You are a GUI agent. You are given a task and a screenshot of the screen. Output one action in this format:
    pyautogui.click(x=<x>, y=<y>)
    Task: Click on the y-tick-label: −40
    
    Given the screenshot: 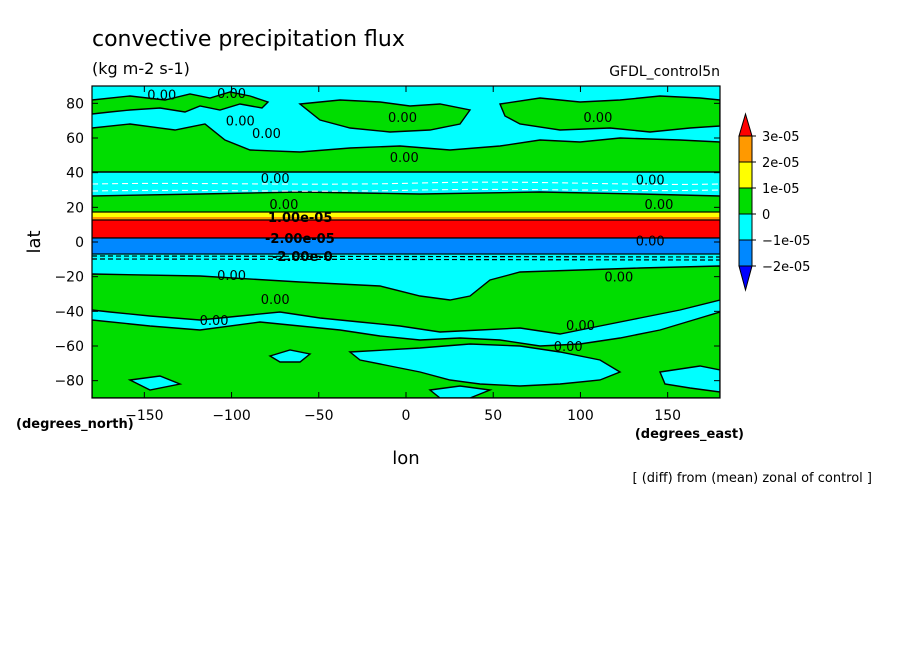 What is the action you would take?
    pyautogui.click(x=69, y=312)
    